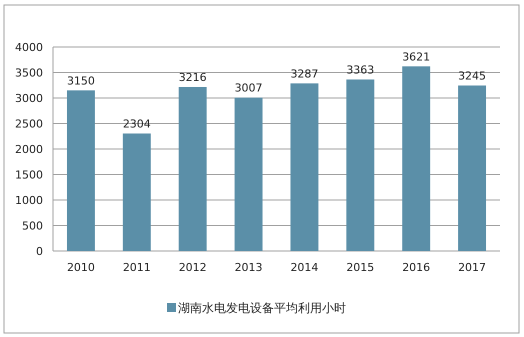  What do you see at coordinates (80, 81) in the screenshot?
I see `data-label: 3150` at bounding box center [80, 81].